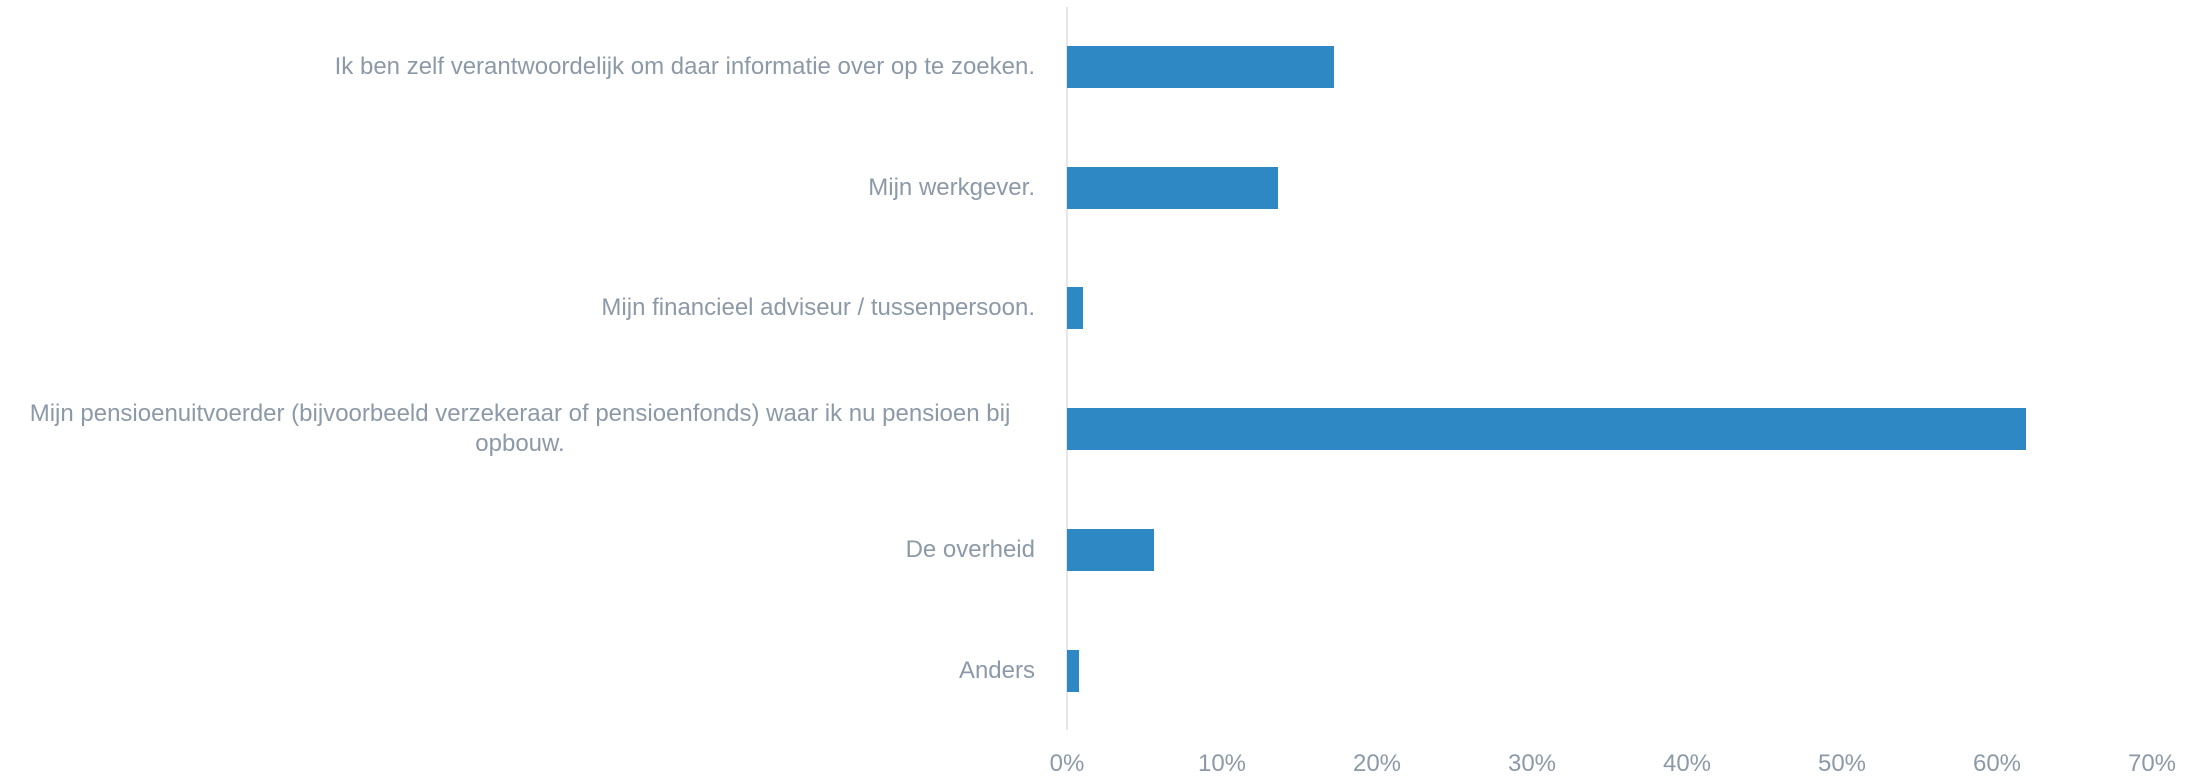  I want to click on x-tick-label: 50%, so click(1842, 763).